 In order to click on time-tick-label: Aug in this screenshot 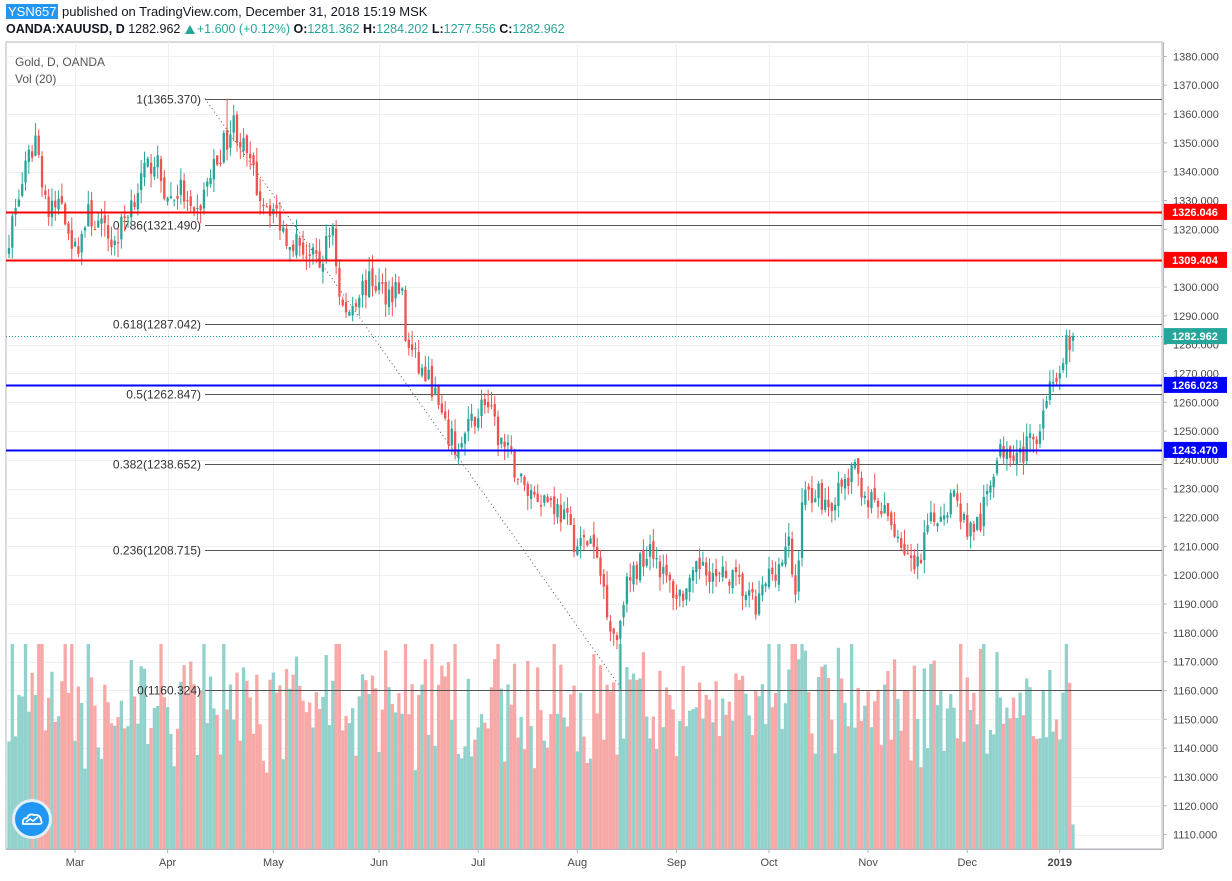, I will do `click(578, 863)`.